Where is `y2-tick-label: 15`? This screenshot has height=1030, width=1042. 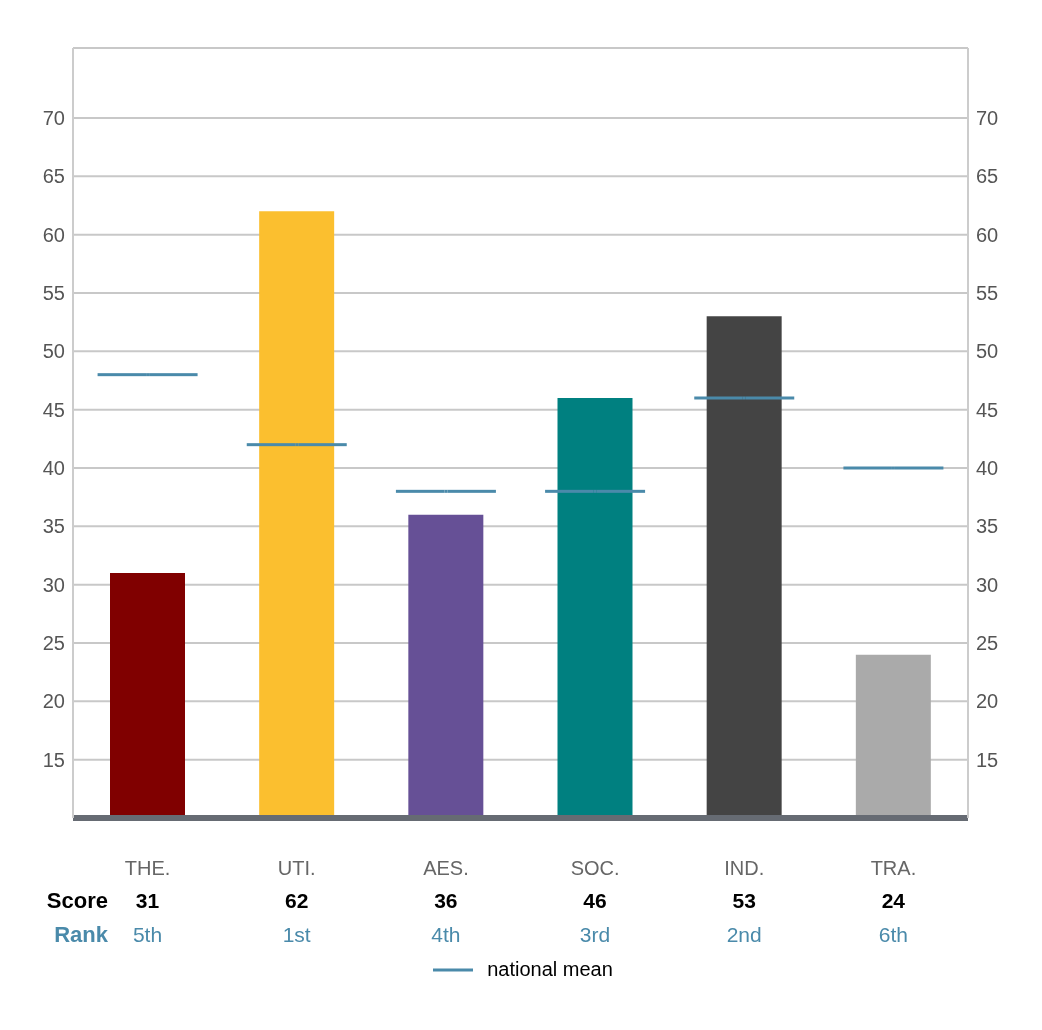 y2-tick-label: 15 is located at coordinates (987, 759).